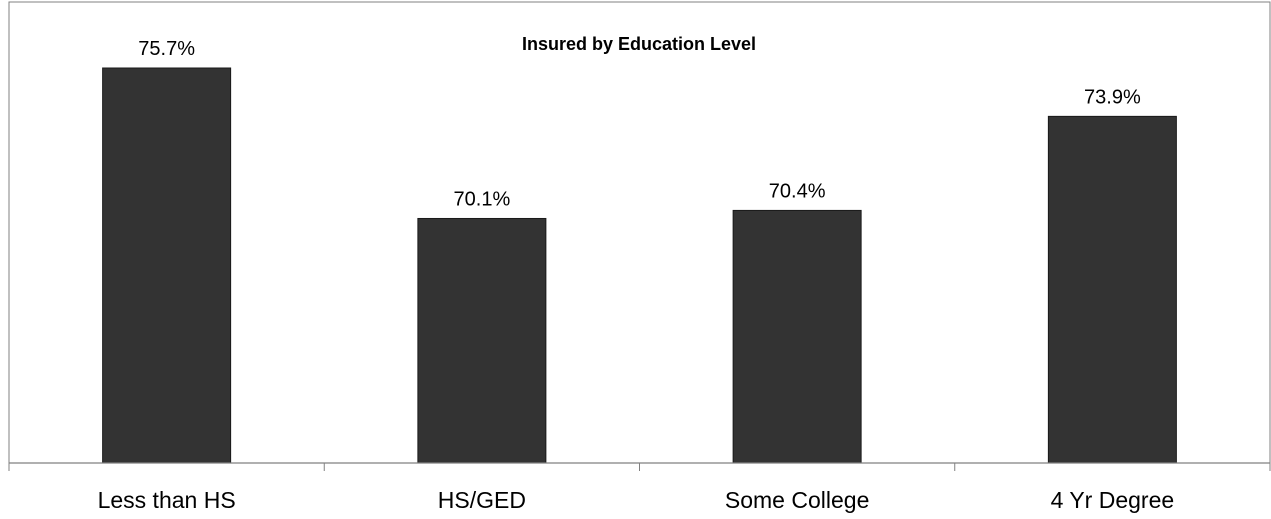 The height and width of the screenshot is (519, 1271). I want to click on category-label-hs-ged: HS/GED, so click(482, 500).